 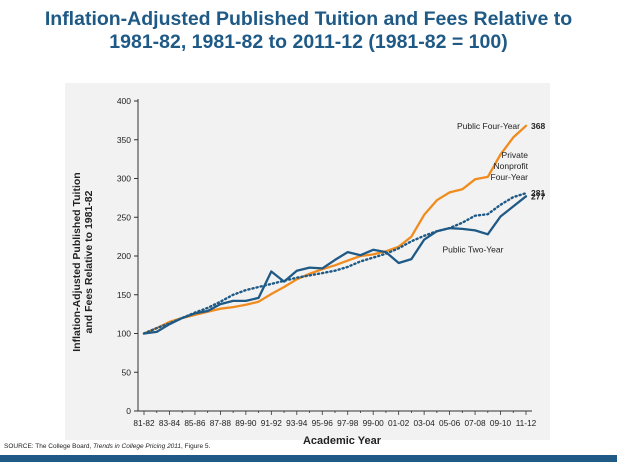 I want to click on series-name-public-two-year: Public Two-Year, so click(x=473, y=249).